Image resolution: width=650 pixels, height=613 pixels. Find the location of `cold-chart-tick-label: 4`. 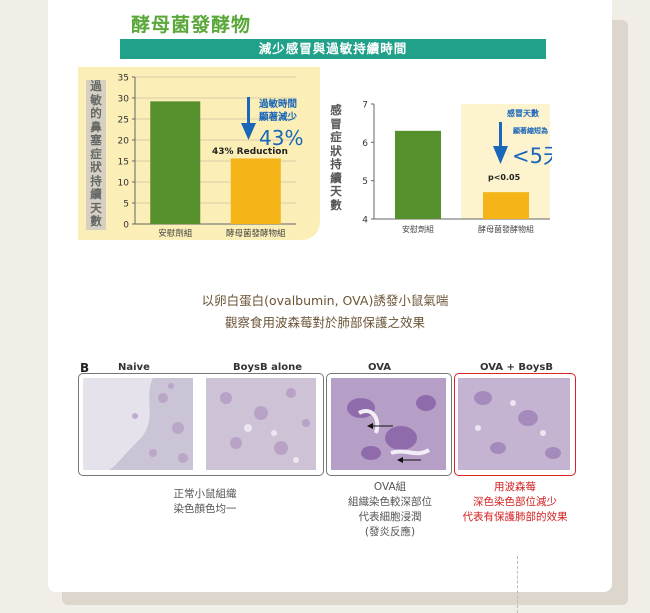

cold-chart-tick-label: 4 is located at coordinates (365, 221).